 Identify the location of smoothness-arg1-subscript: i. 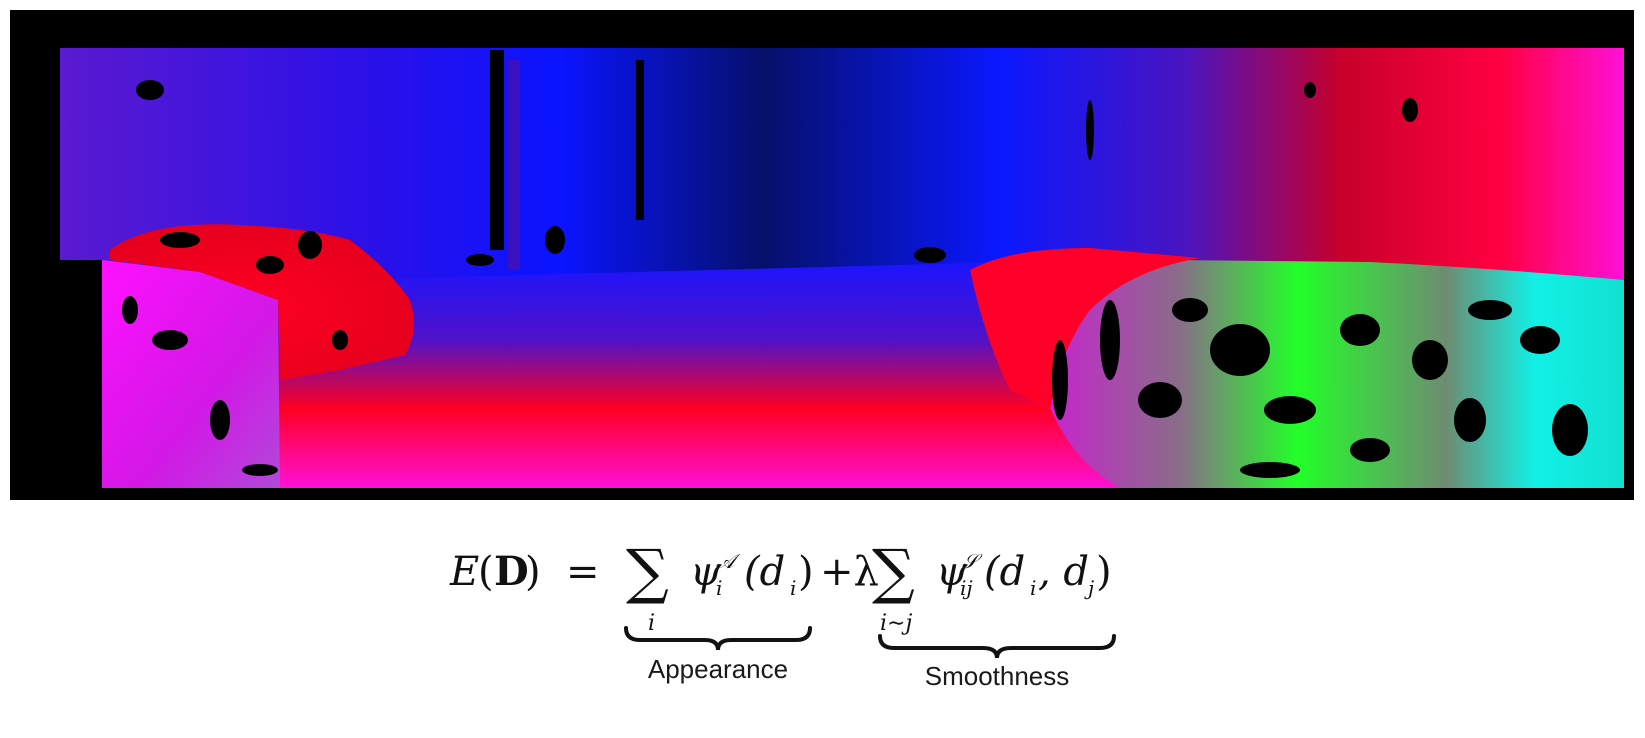
(1033, 588).